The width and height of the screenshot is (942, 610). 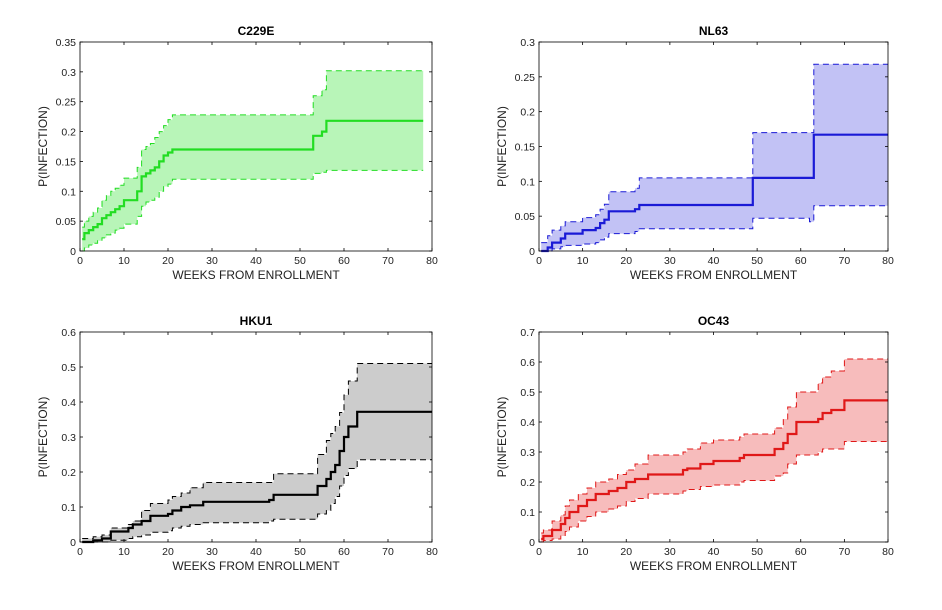 What do you see at coordinates (714, 566) in the screenshot?
I see `chart3-xlabel: WEEKS FROM ENROLLMENT` at bounding box center [714, 566].